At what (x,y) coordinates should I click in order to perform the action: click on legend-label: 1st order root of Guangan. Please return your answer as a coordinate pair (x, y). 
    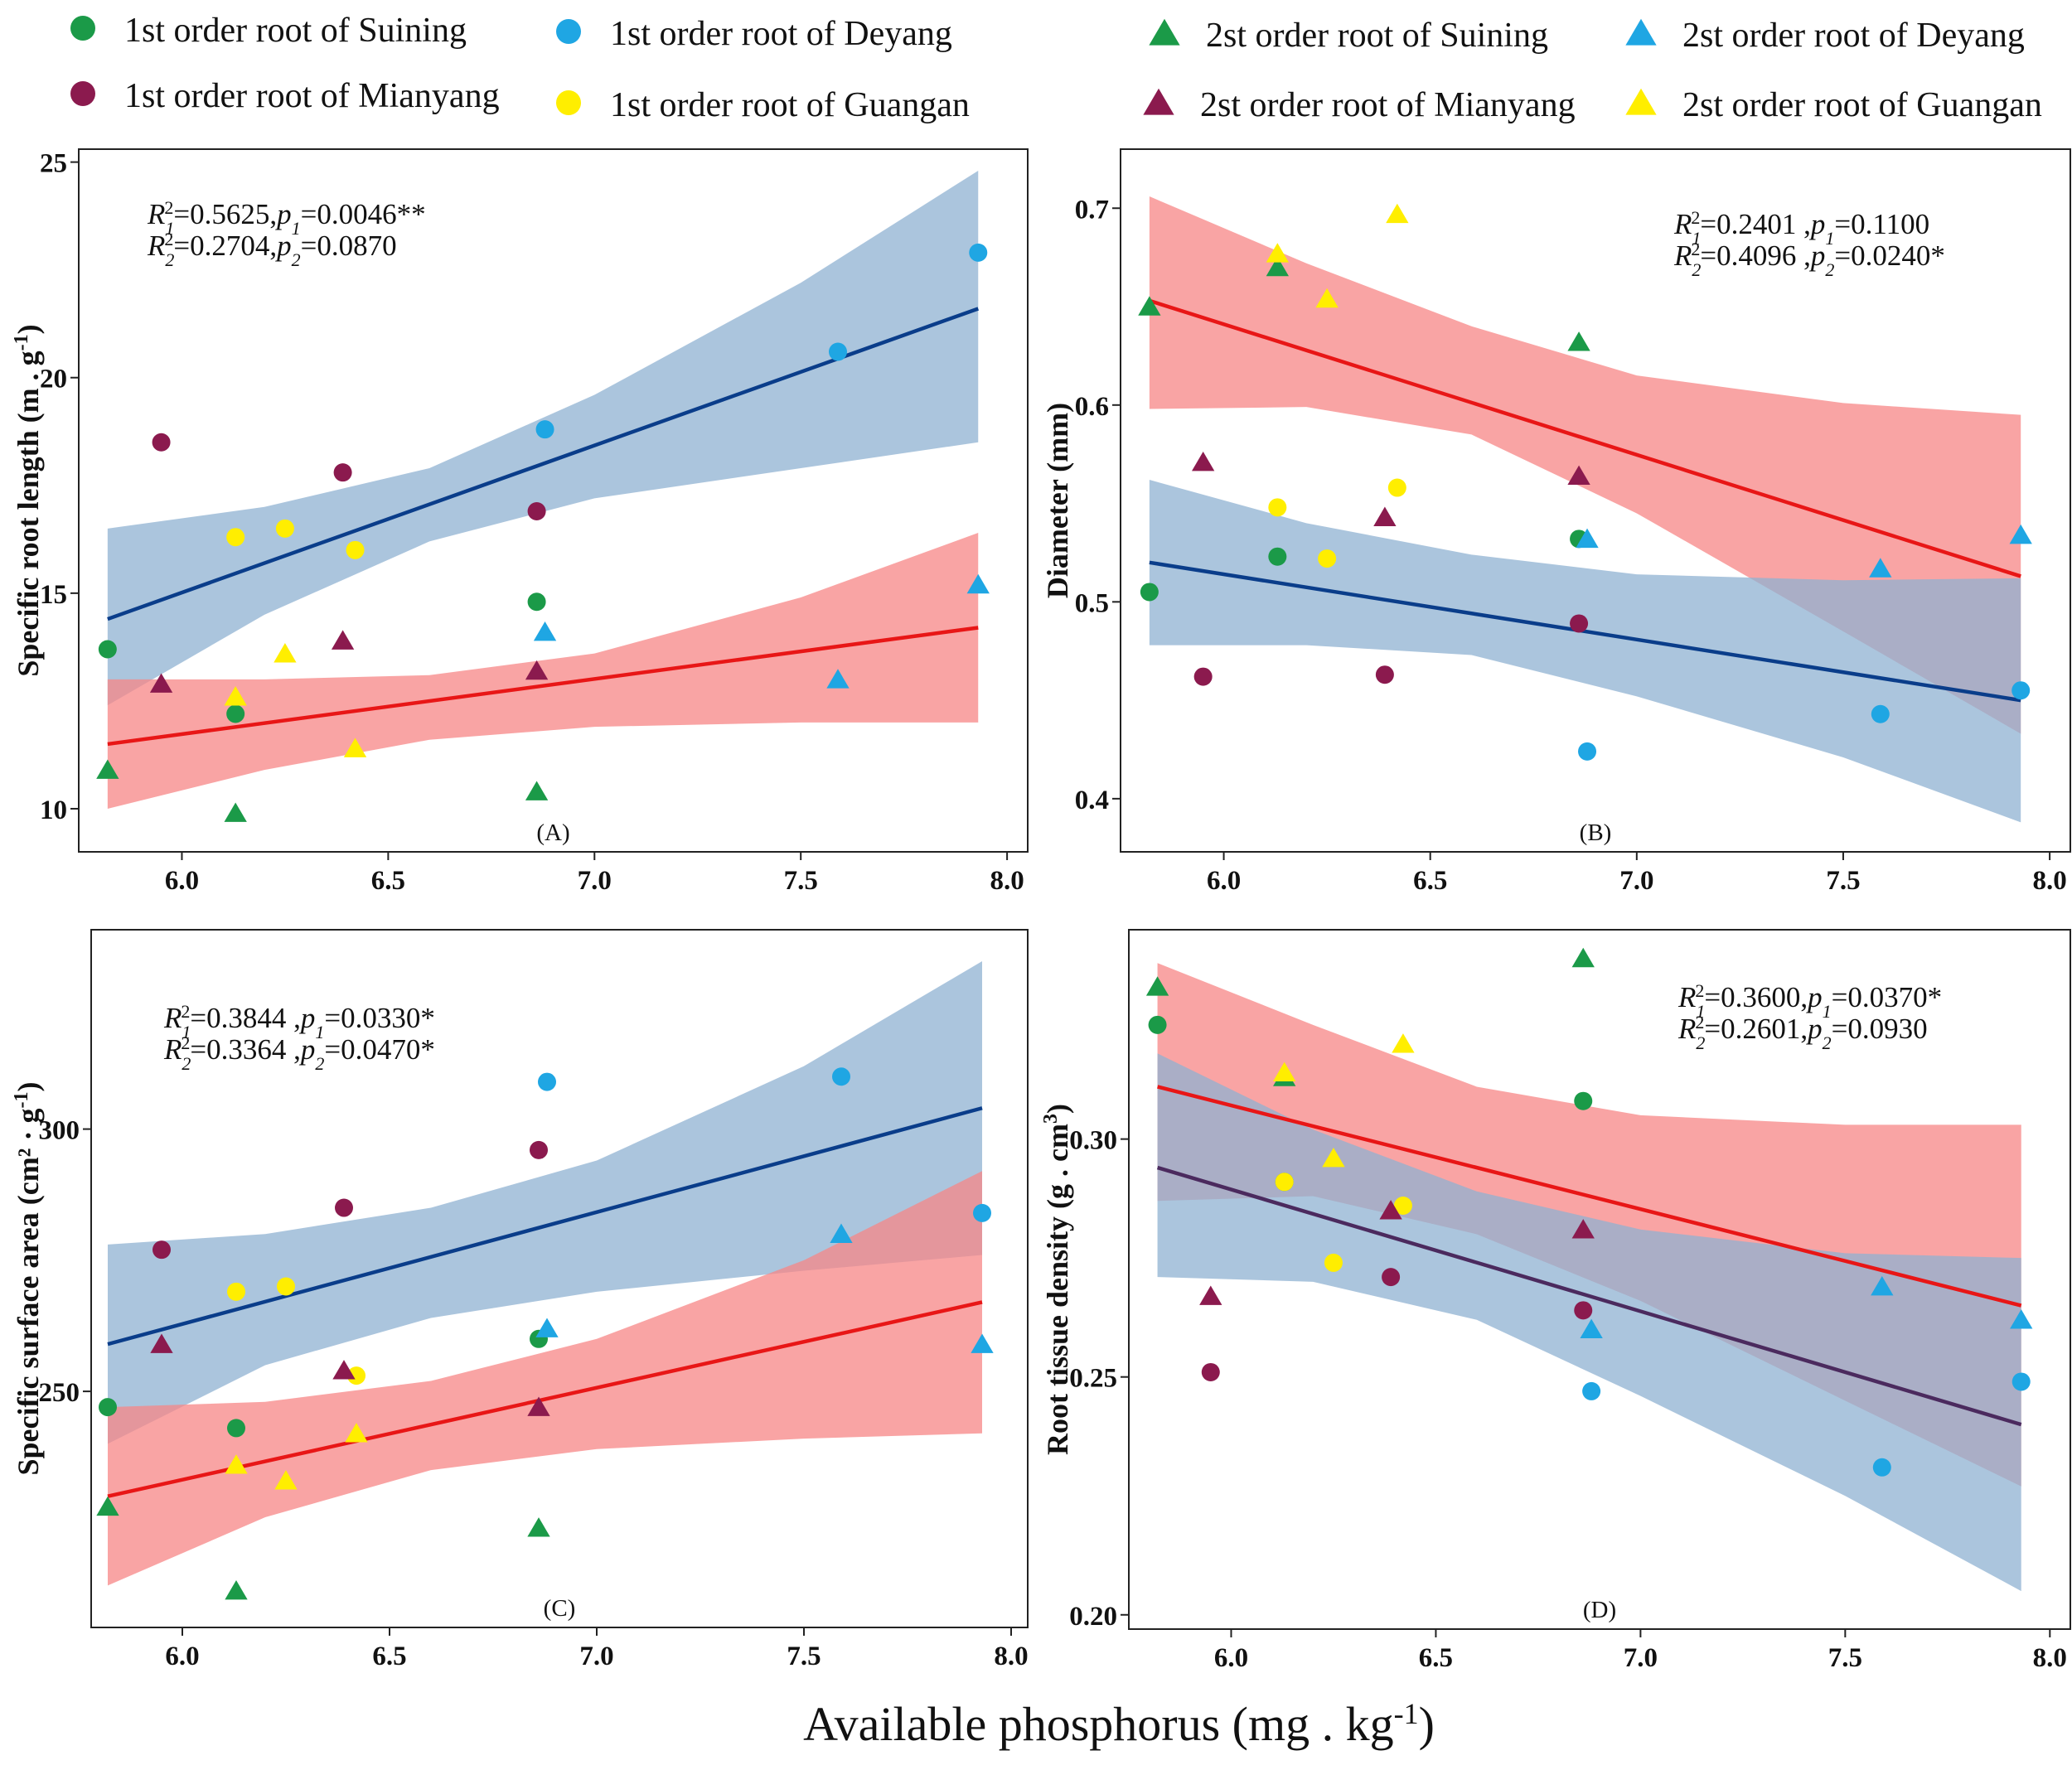
    Looking at the image, I should click on (790, 105).